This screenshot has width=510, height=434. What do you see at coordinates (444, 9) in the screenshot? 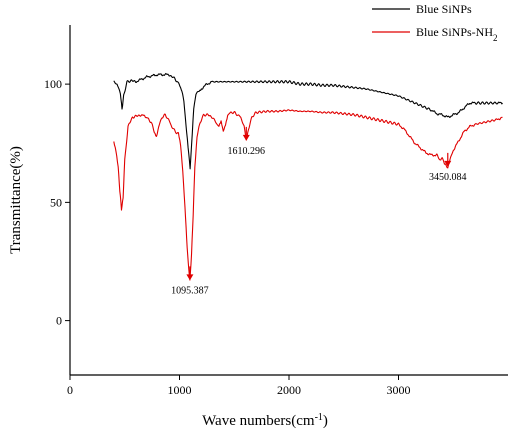
I see `legend-label-blue-sinps: Blue SiNPs` at bounding box center [444, 9].